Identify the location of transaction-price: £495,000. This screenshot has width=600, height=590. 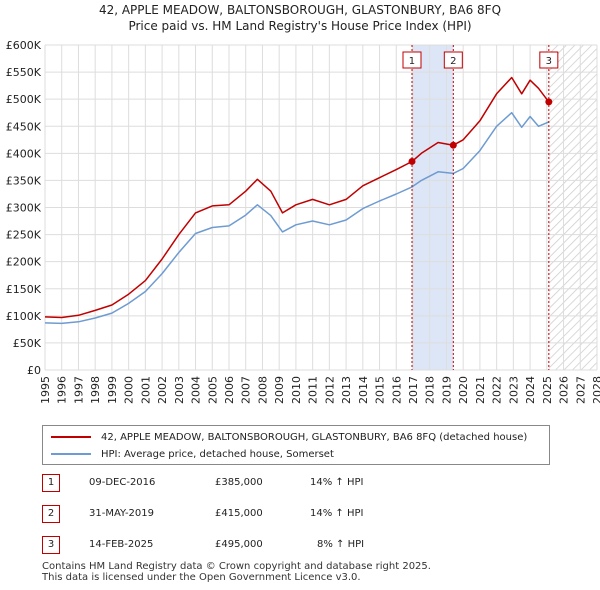
(239, 544).